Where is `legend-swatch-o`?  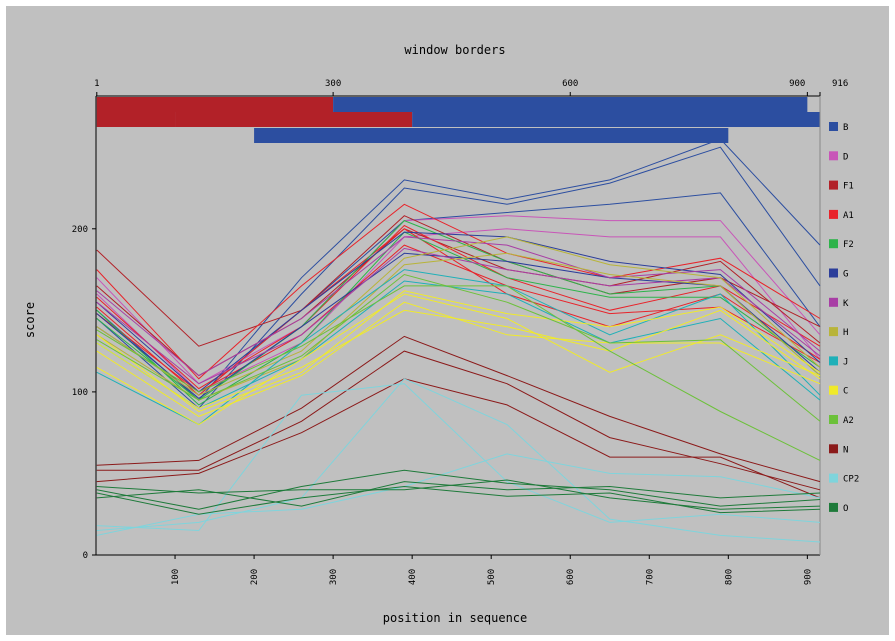
legend-swatch-o is located at coordinates (833, 507).